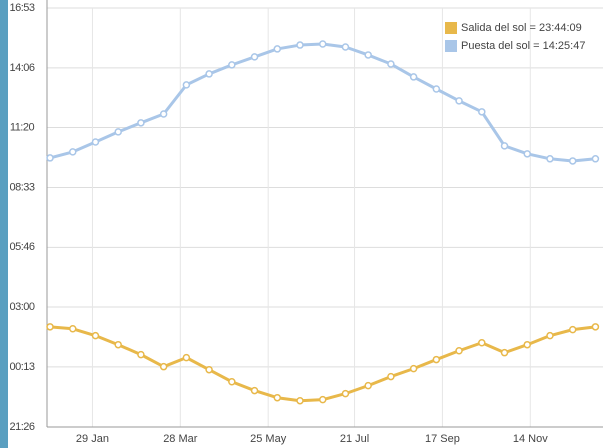 The height and width of the screenshot is (448, 603). Describe the element at coordinates (4, 224) in the screenshot. I see `left-edge-image` at that location.